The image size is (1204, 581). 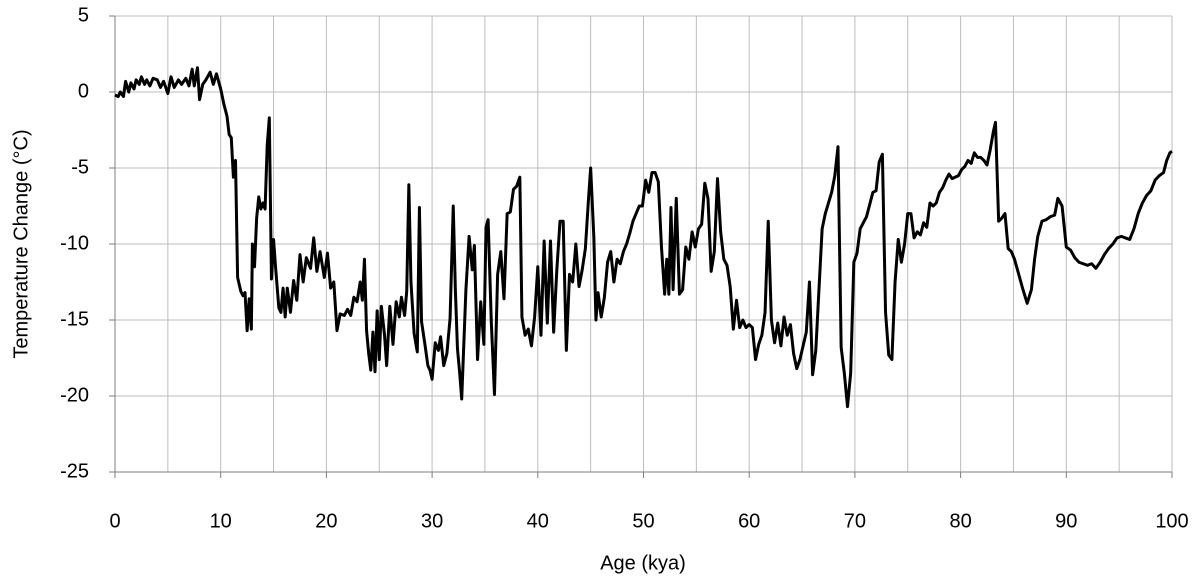 I want to click on x-tick-label: 20, so click(x=326, y=521).